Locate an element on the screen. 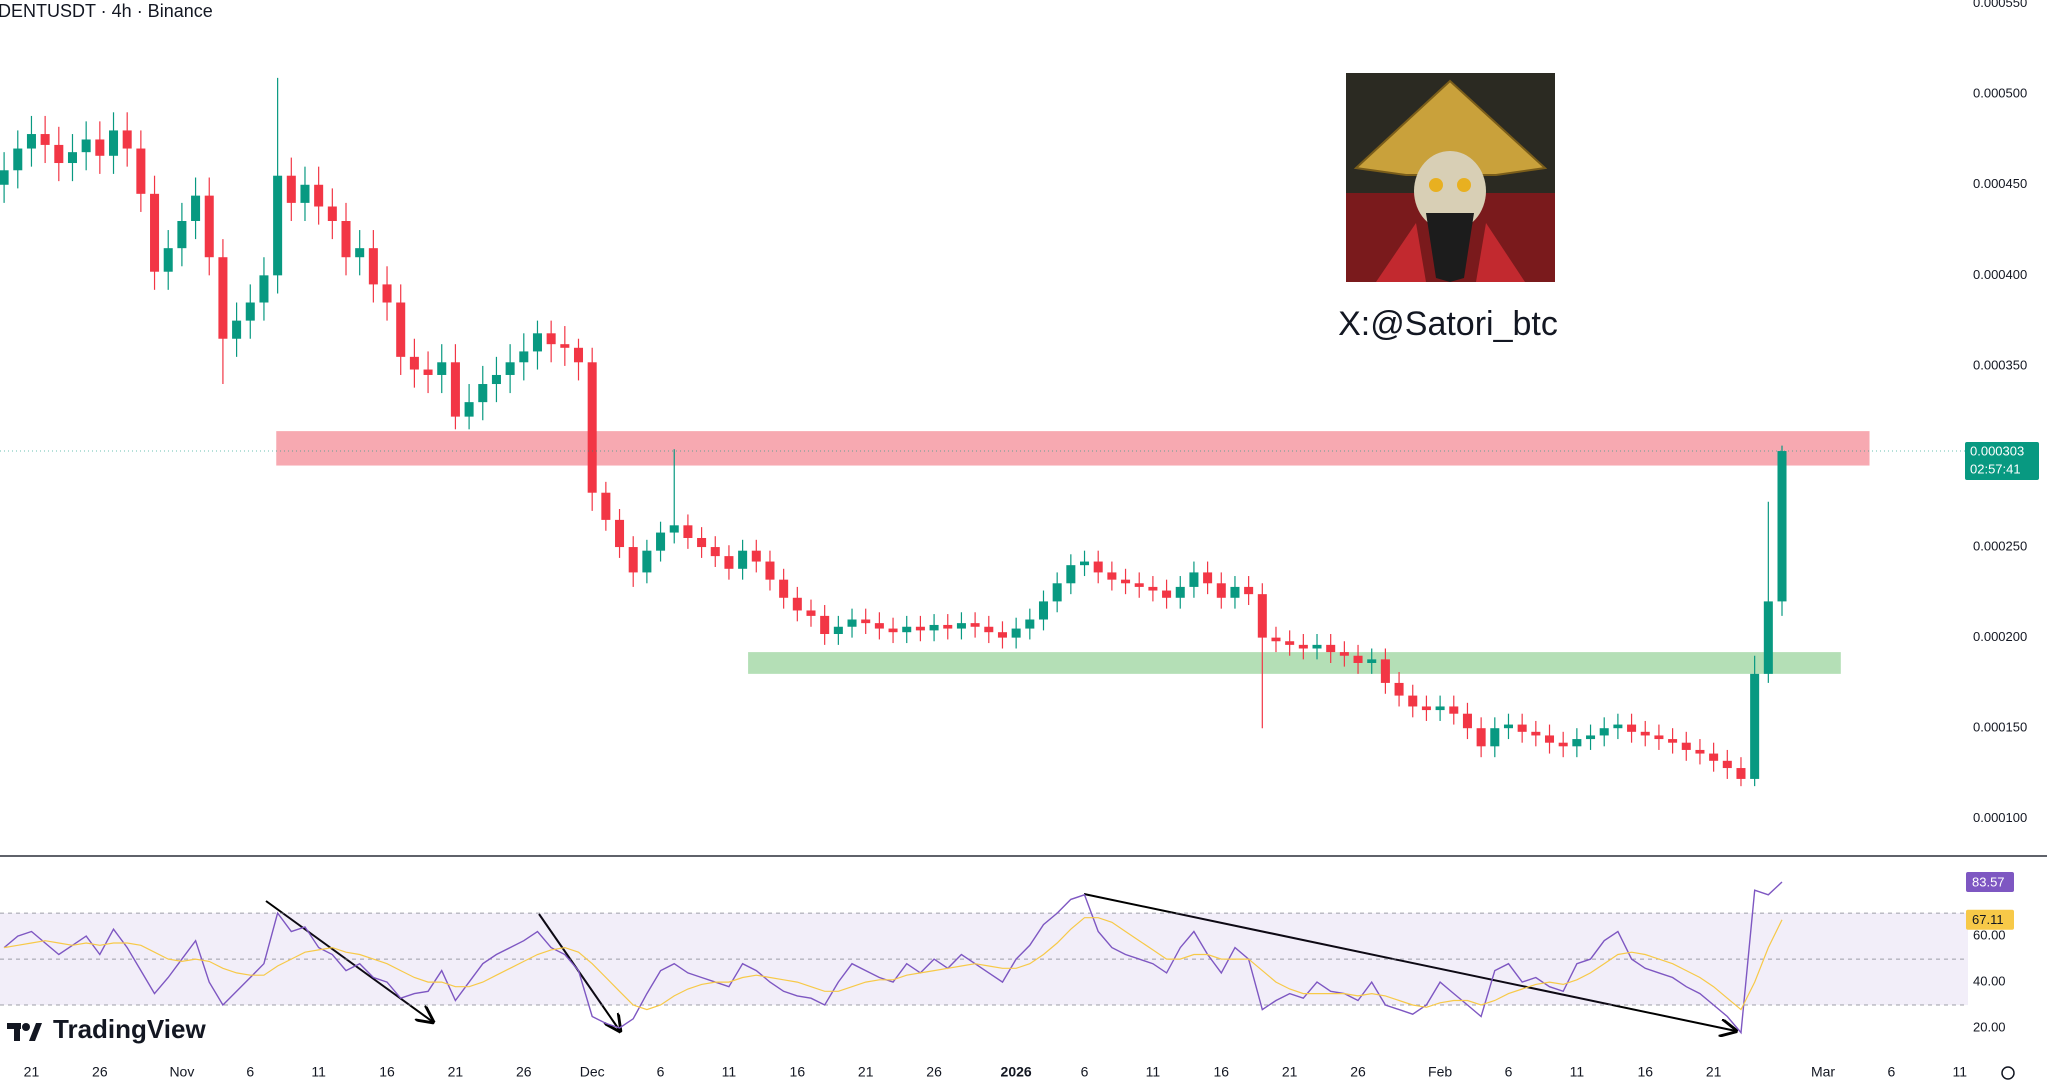  y-tick-label: 0.000200 is located at coordinates (2000, 636).